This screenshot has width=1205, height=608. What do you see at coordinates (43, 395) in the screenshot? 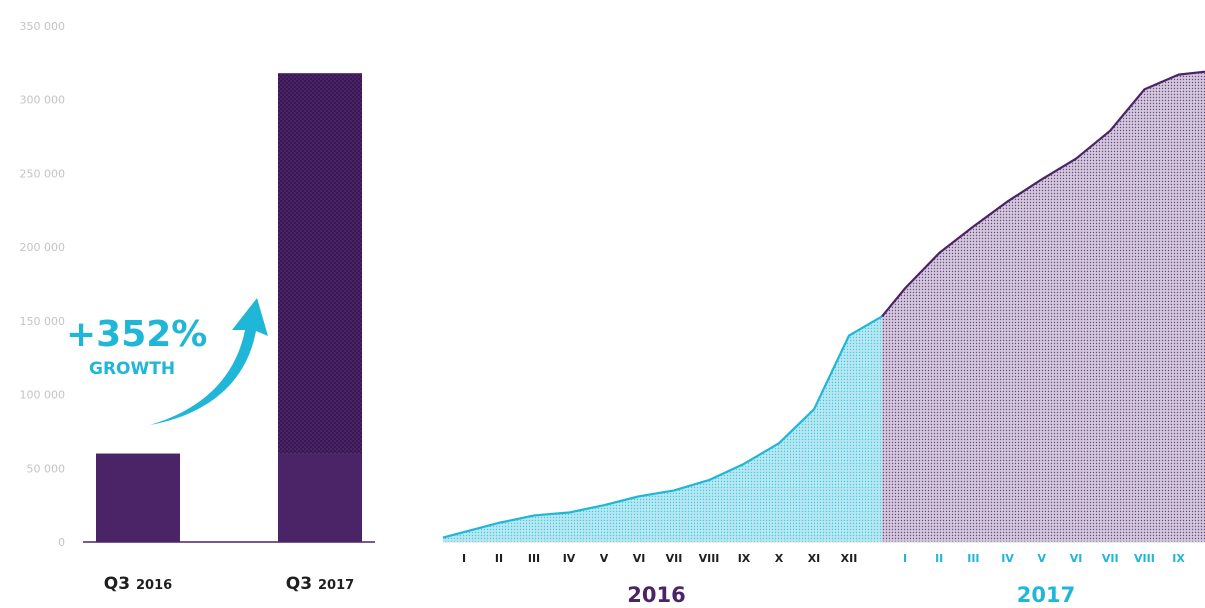
I see `y-tick-label: 100 000` at bounding box center [43, 395].